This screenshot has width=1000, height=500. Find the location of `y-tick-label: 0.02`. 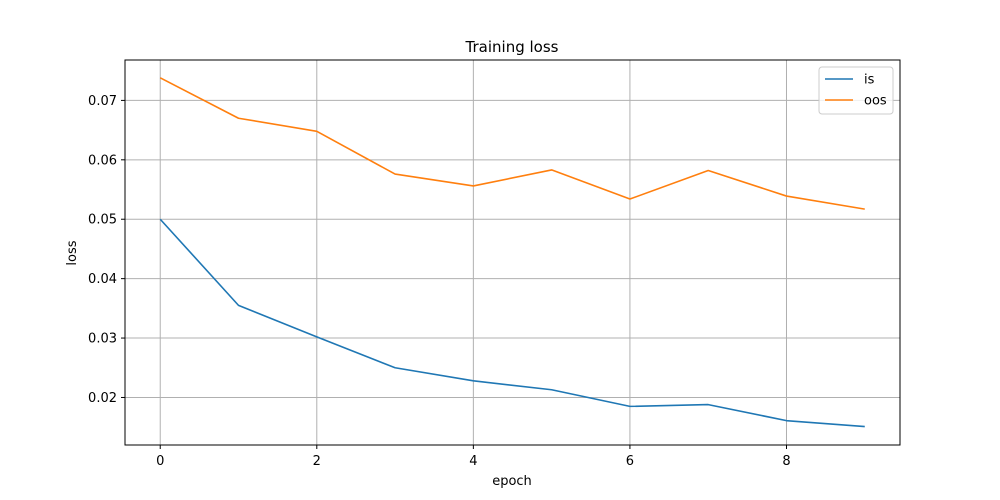

y-tick-label: 0.02 is located at coordinates (102, 398).